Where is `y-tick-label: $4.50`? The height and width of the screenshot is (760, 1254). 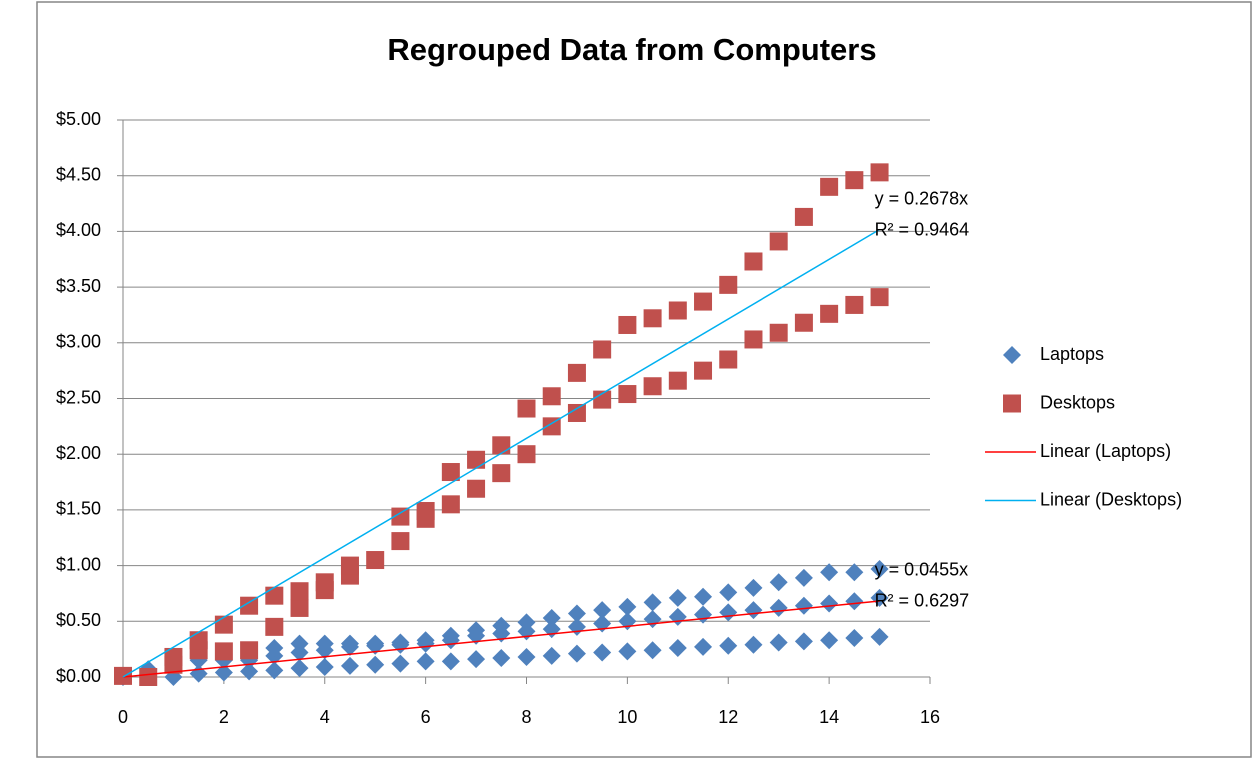 y-tick-label: $4.50 is located at coordinates (78, 174).